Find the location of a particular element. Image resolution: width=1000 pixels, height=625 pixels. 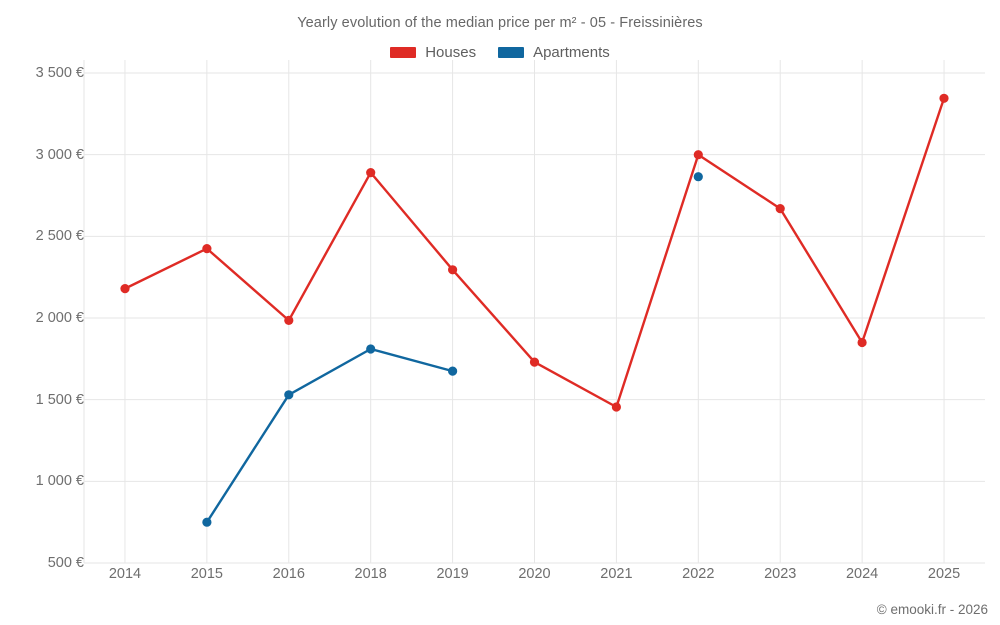

x-tick-label: 2024 is located at coordinates (862, 574).